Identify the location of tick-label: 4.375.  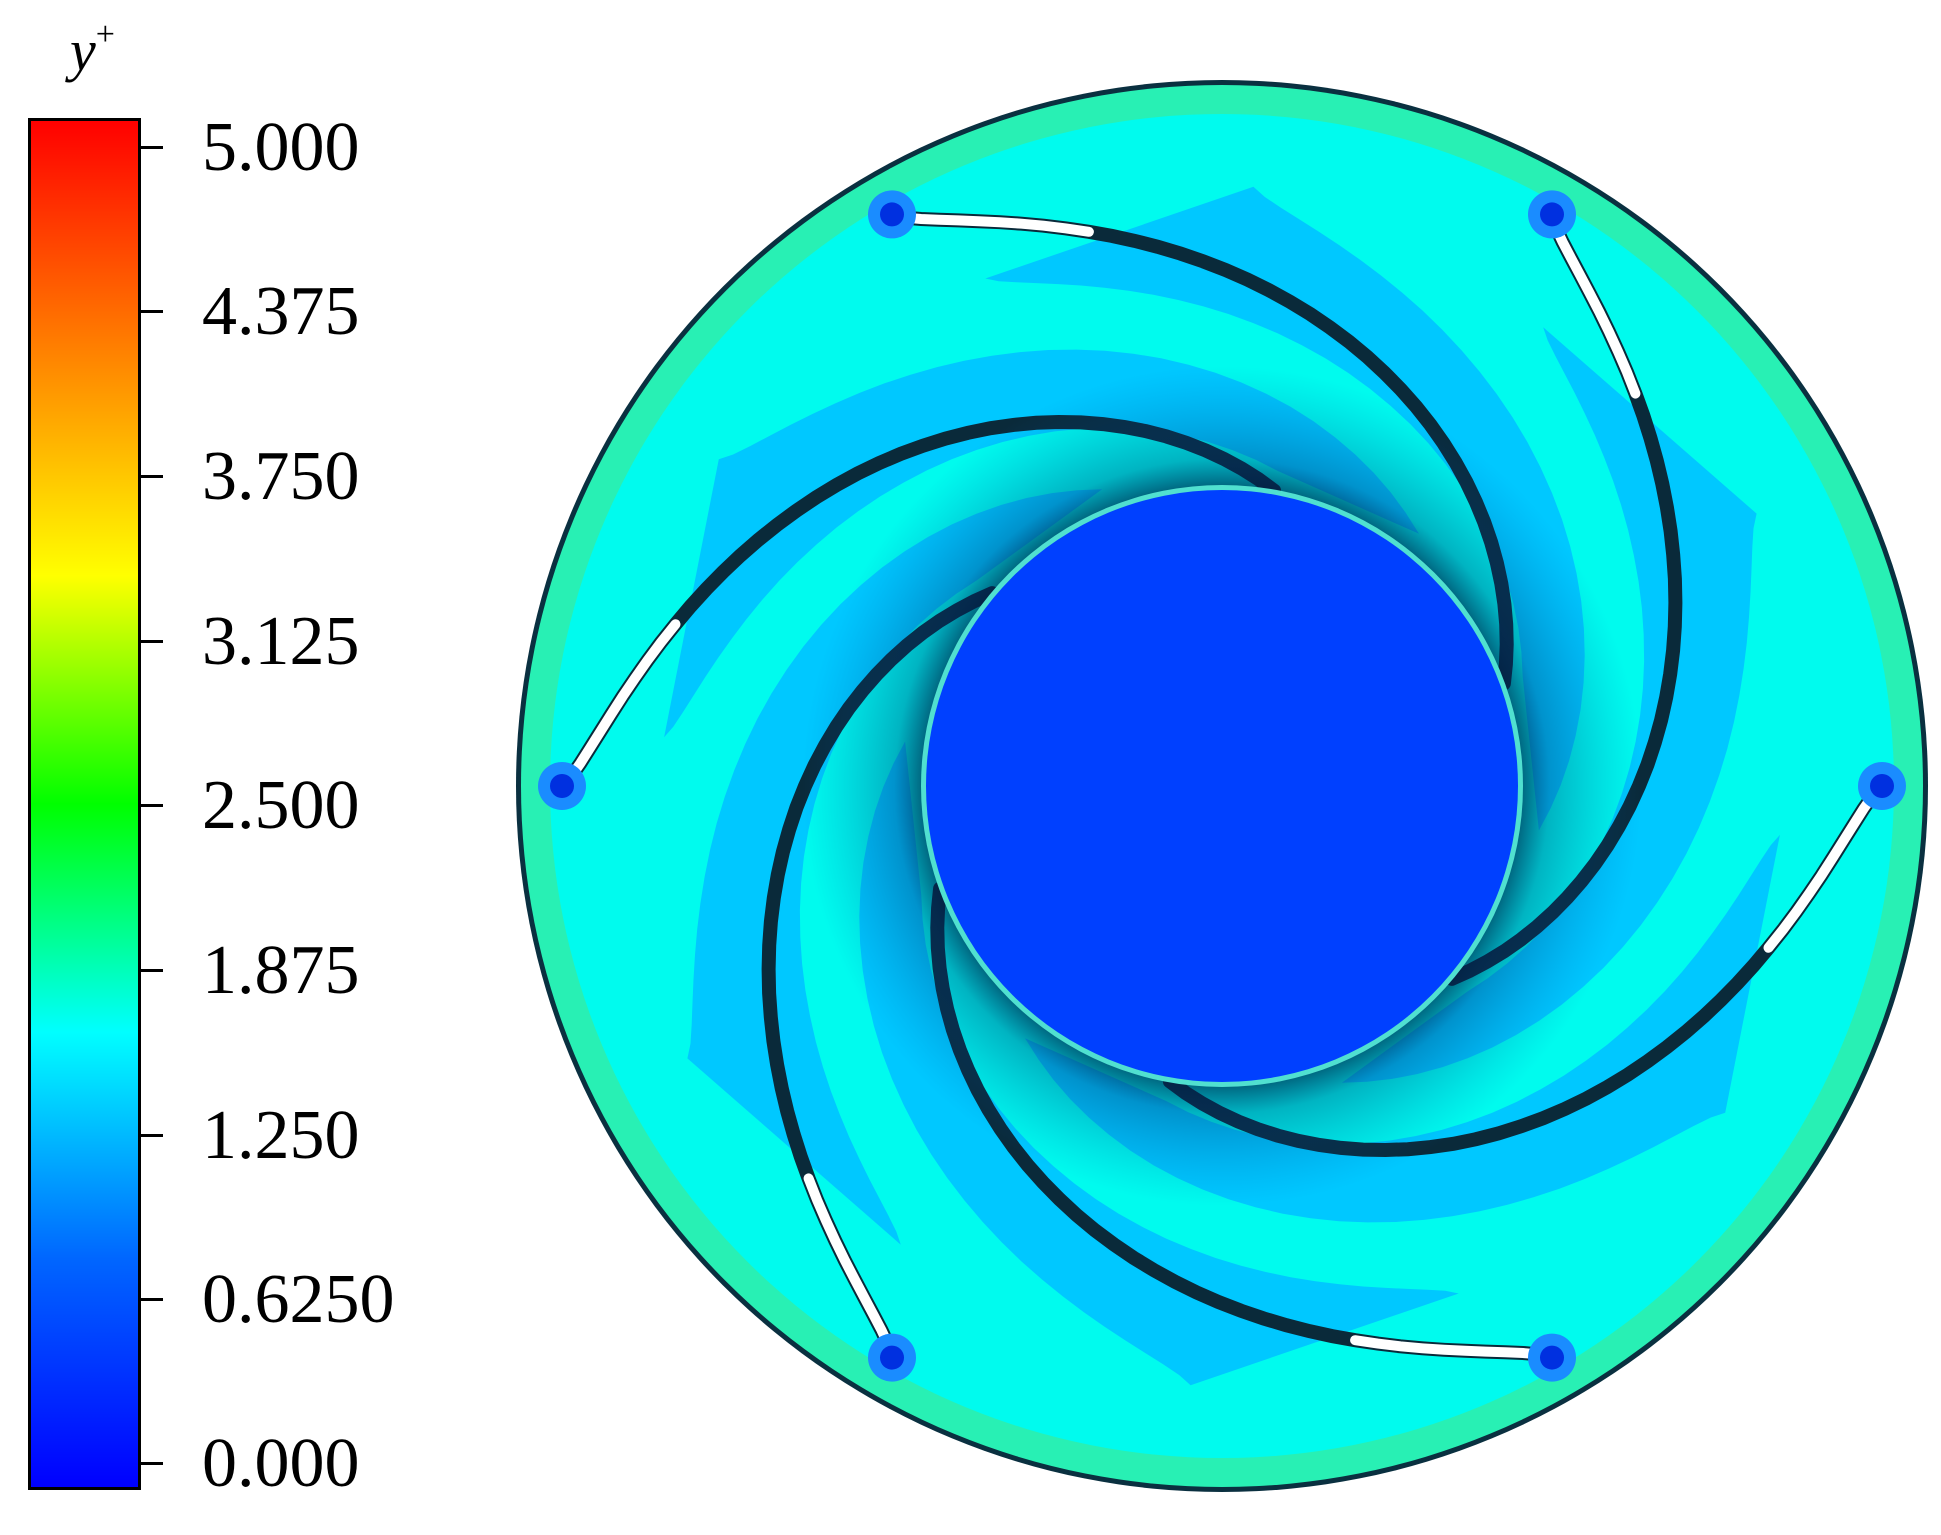
(281, 311).